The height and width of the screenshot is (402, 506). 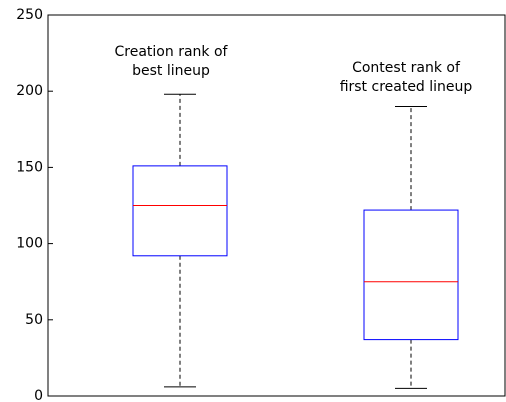 What do you see at coordinates (29, 15) in the screenshot?
I see `y-tick-label: 250` at bounding box center [29, 15].